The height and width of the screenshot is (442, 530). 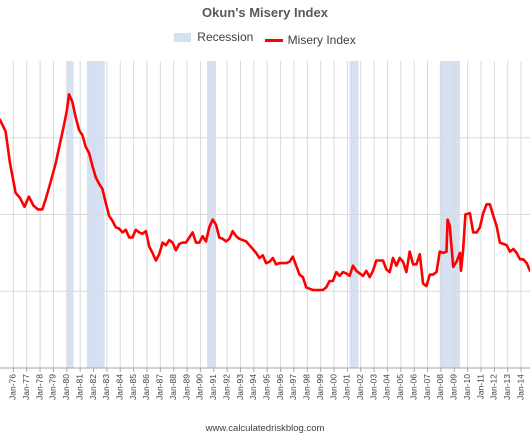 What do you see at coordinates (146, 387) in the screenshot?
I see `x-tick-label: Jan-86` at bounding box center [146, 387].